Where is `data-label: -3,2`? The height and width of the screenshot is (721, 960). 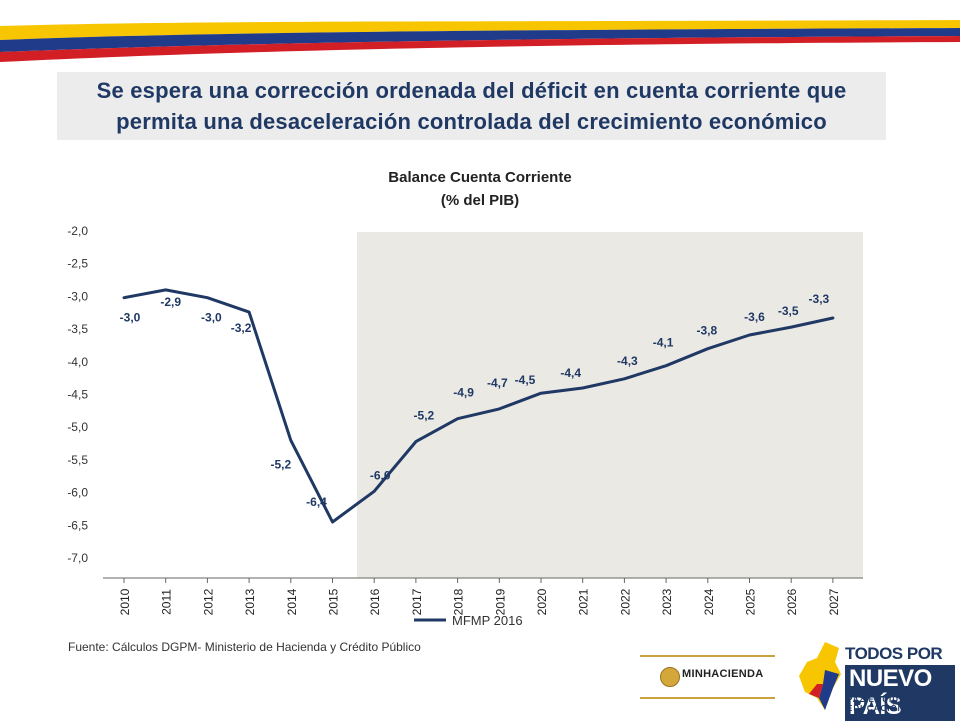
data-label: -3,2 is located at coordinates (241, 328).